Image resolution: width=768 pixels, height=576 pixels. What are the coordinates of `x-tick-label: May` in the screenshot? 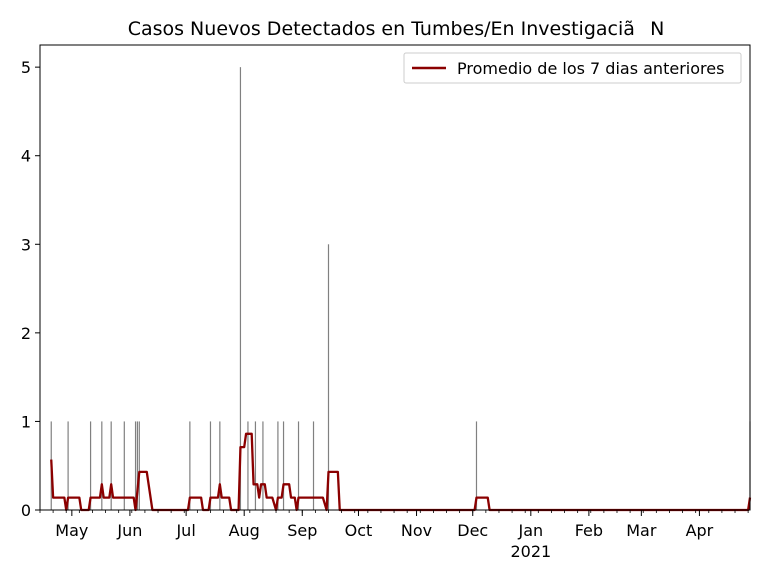 It's located at (71, 530).